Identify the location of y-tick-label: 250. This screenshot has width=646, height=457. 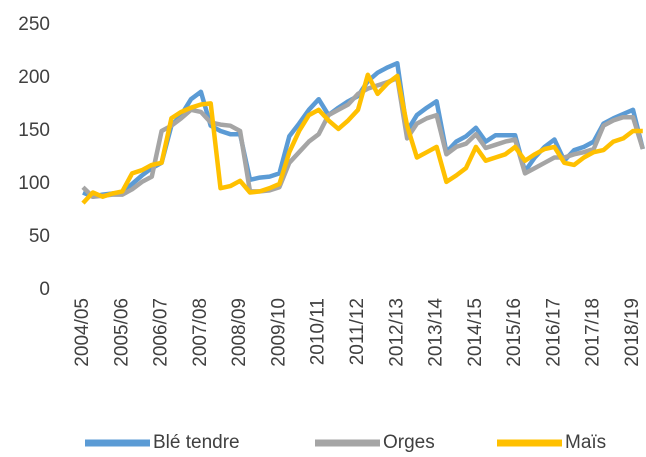
(34, 24).